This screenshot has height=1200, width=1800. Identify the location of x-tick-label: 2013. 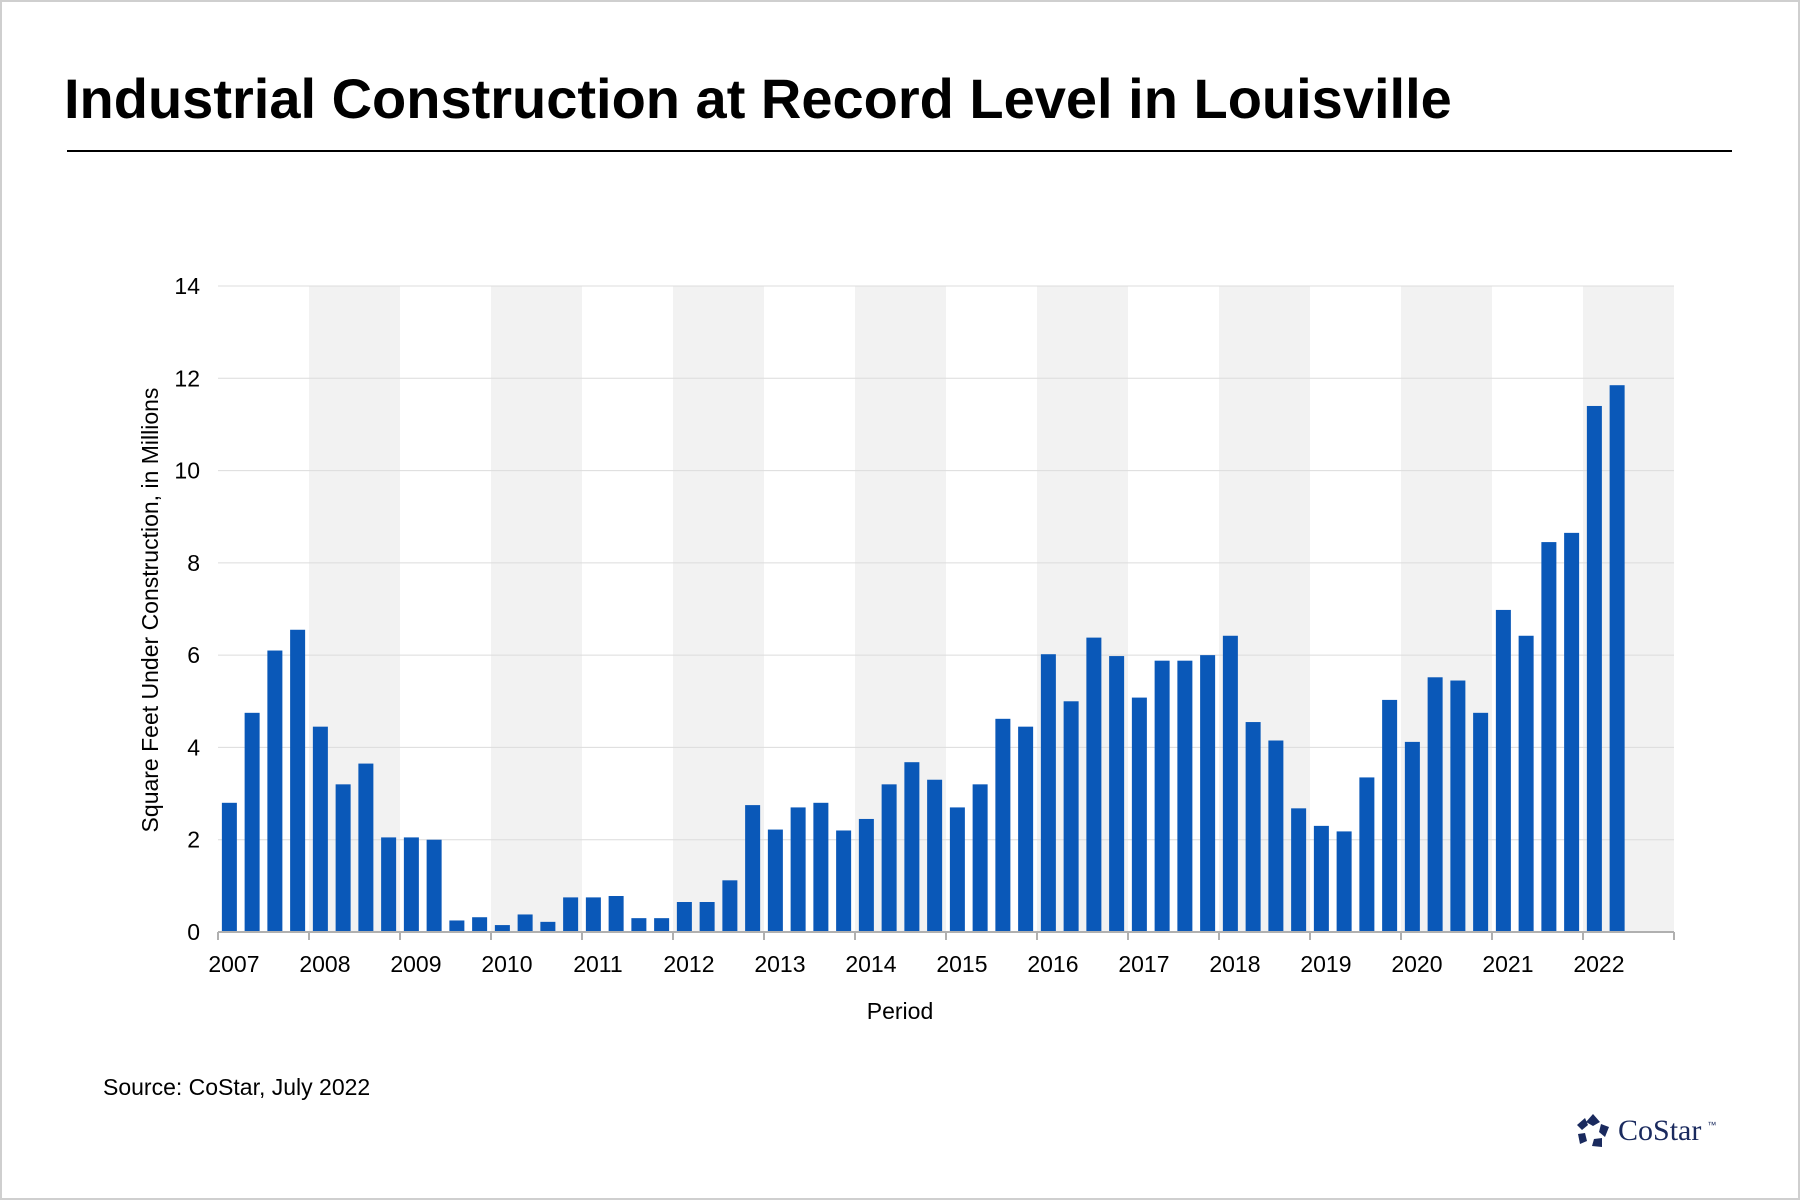
(779, 964).